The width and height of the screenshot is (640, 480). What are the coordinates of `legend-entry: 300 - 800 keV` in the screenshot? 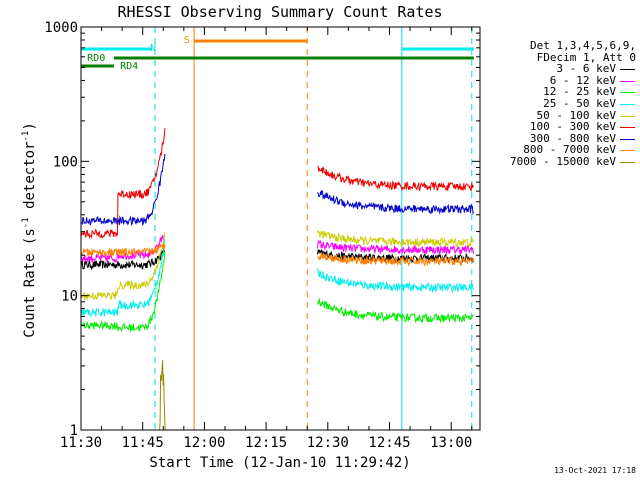 It's located at (558, 139).